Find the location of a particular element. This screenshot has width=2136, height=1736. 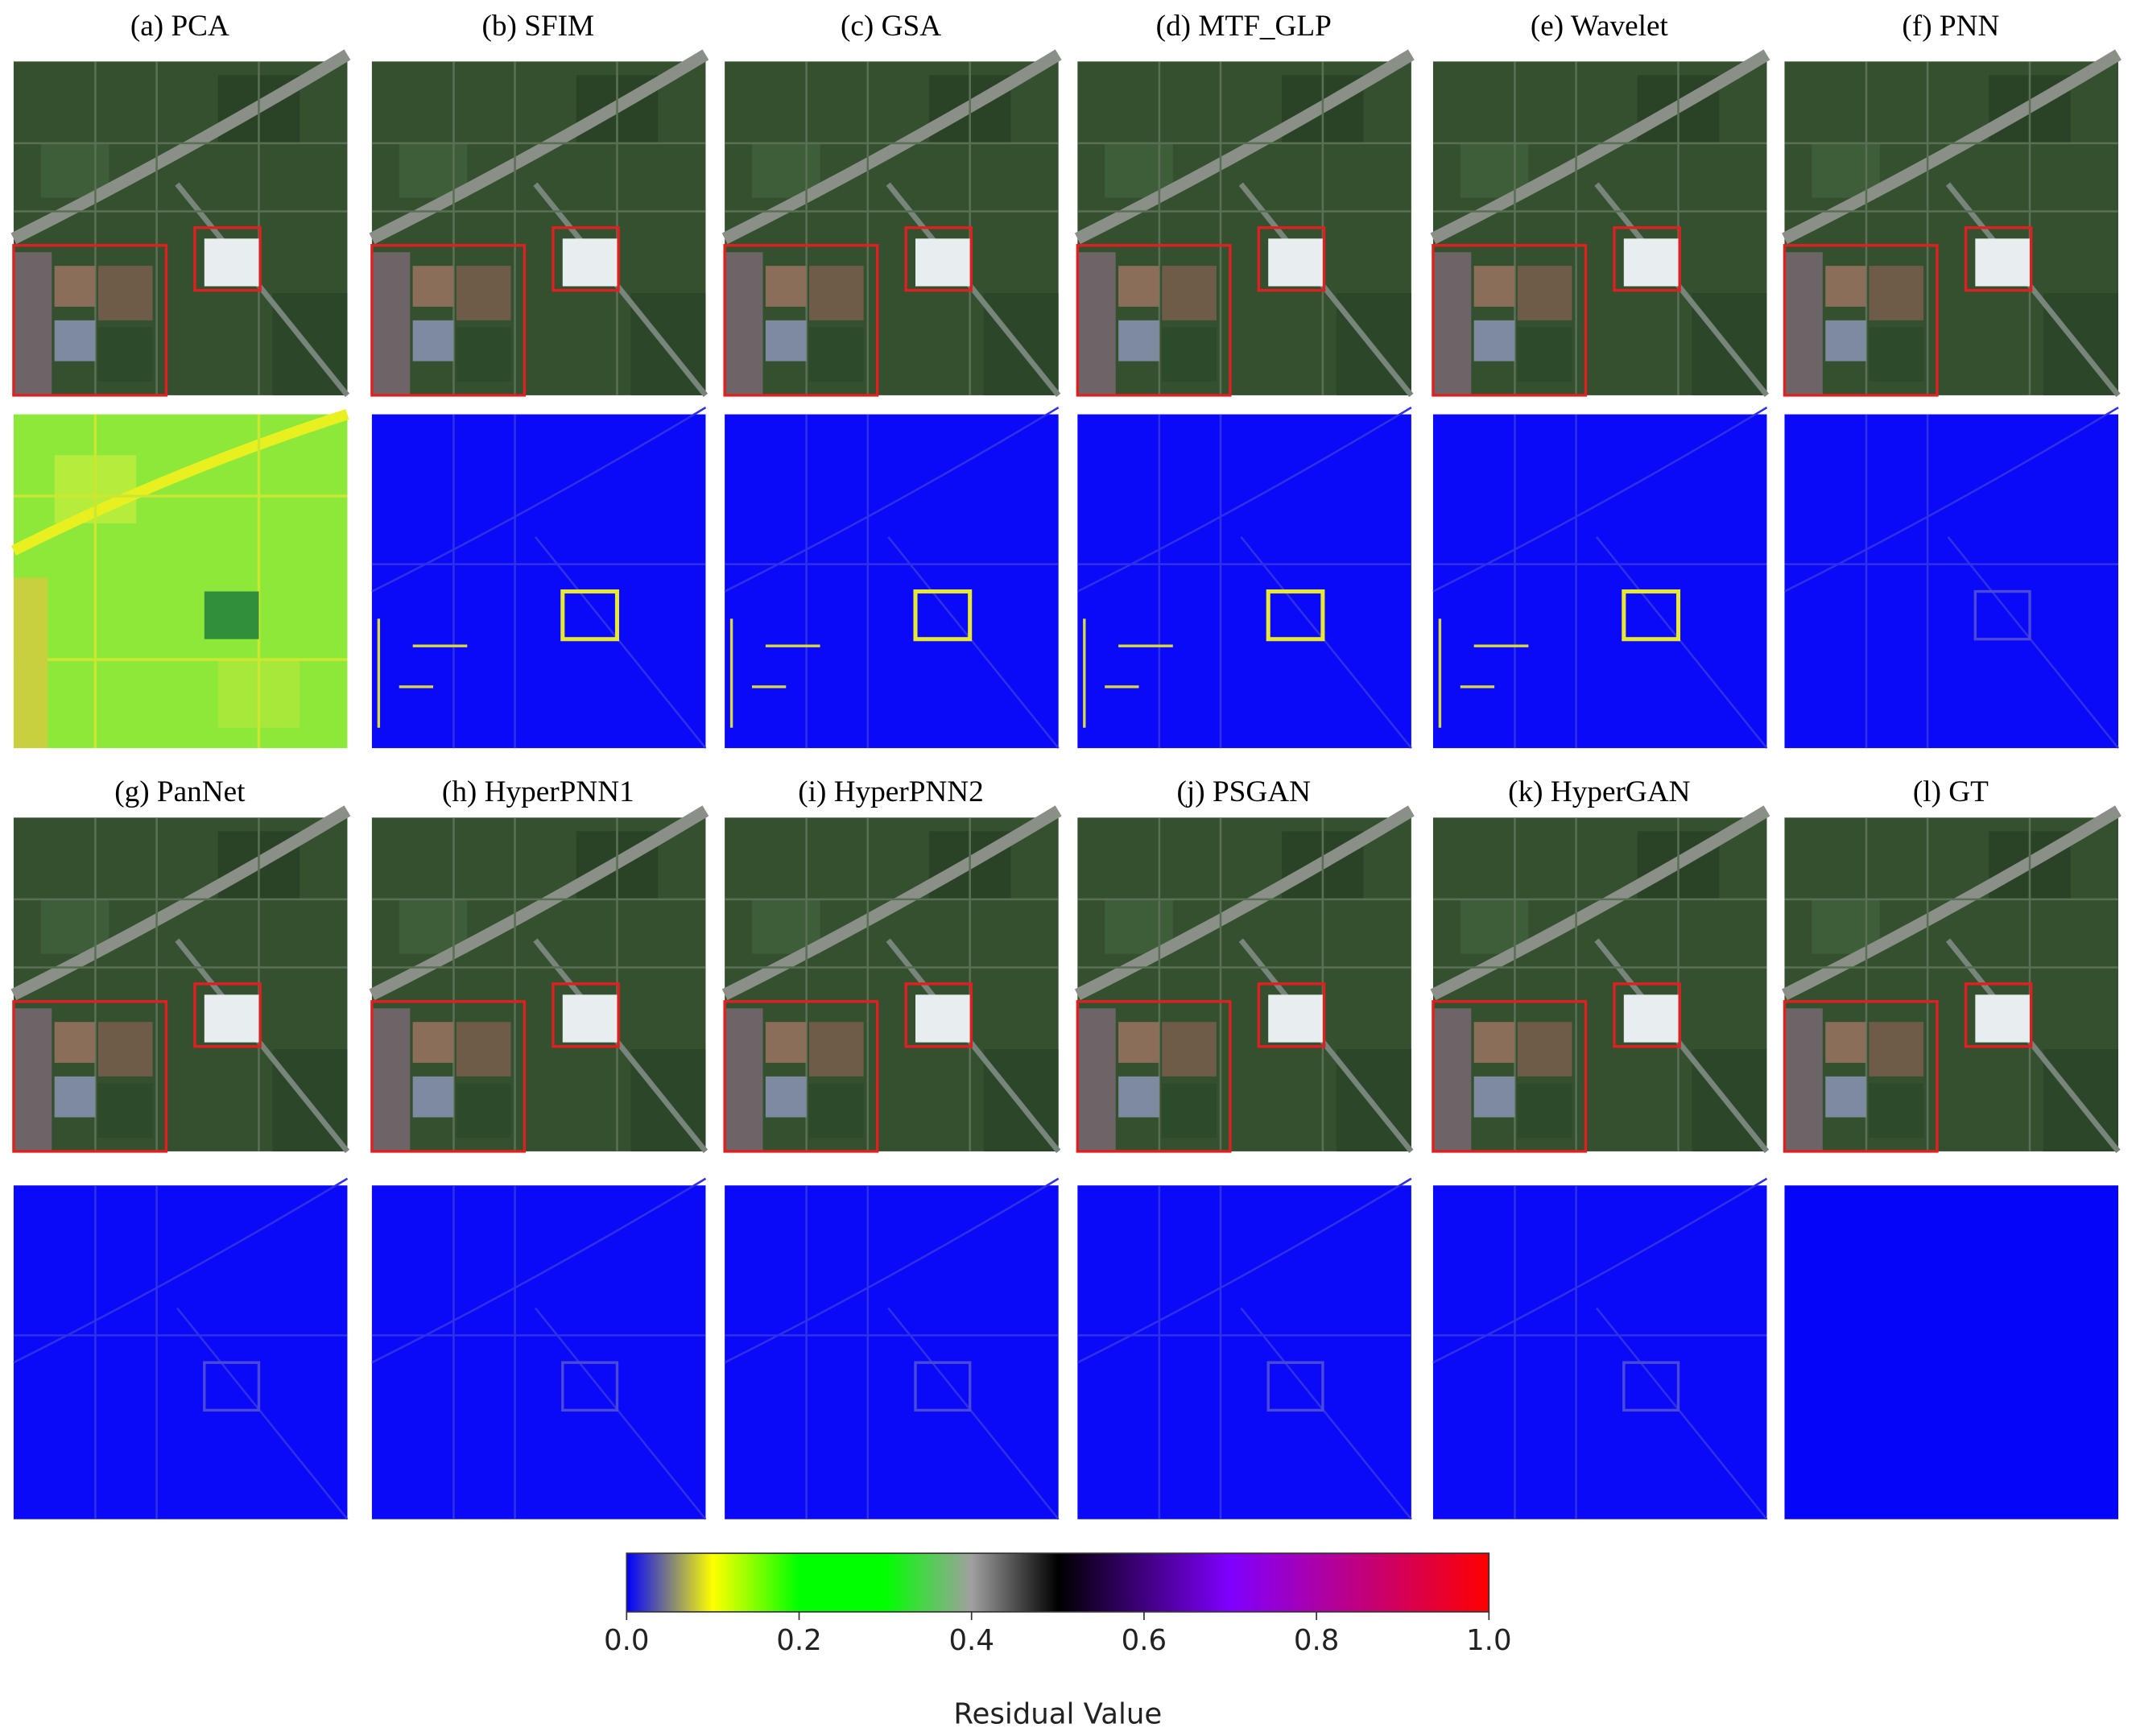

panel-label: (k) HyperGAN is located at coordinates (1599, 791).